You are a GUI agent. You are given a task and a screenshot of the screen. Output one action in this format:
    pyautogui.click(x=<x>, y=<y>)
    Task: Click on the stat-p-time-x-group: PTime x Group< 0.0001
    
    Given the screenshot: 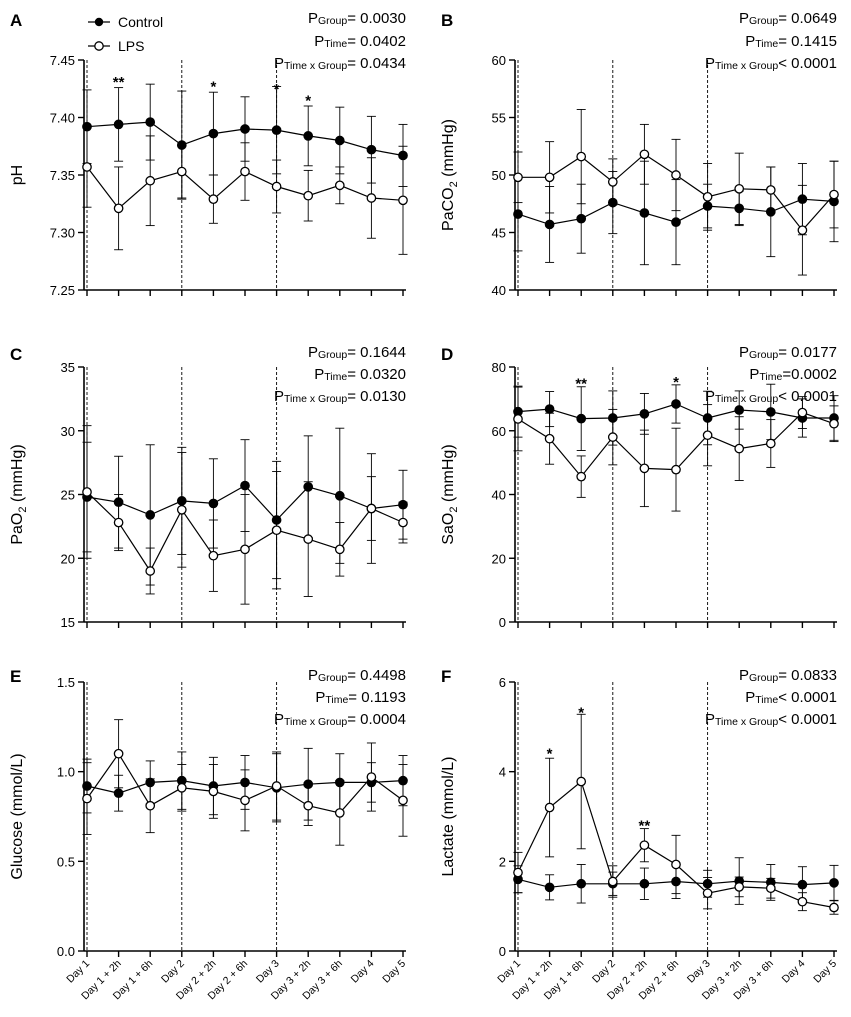 What is the action you would take?
    pyautogui.click(x=771, y=63)
    